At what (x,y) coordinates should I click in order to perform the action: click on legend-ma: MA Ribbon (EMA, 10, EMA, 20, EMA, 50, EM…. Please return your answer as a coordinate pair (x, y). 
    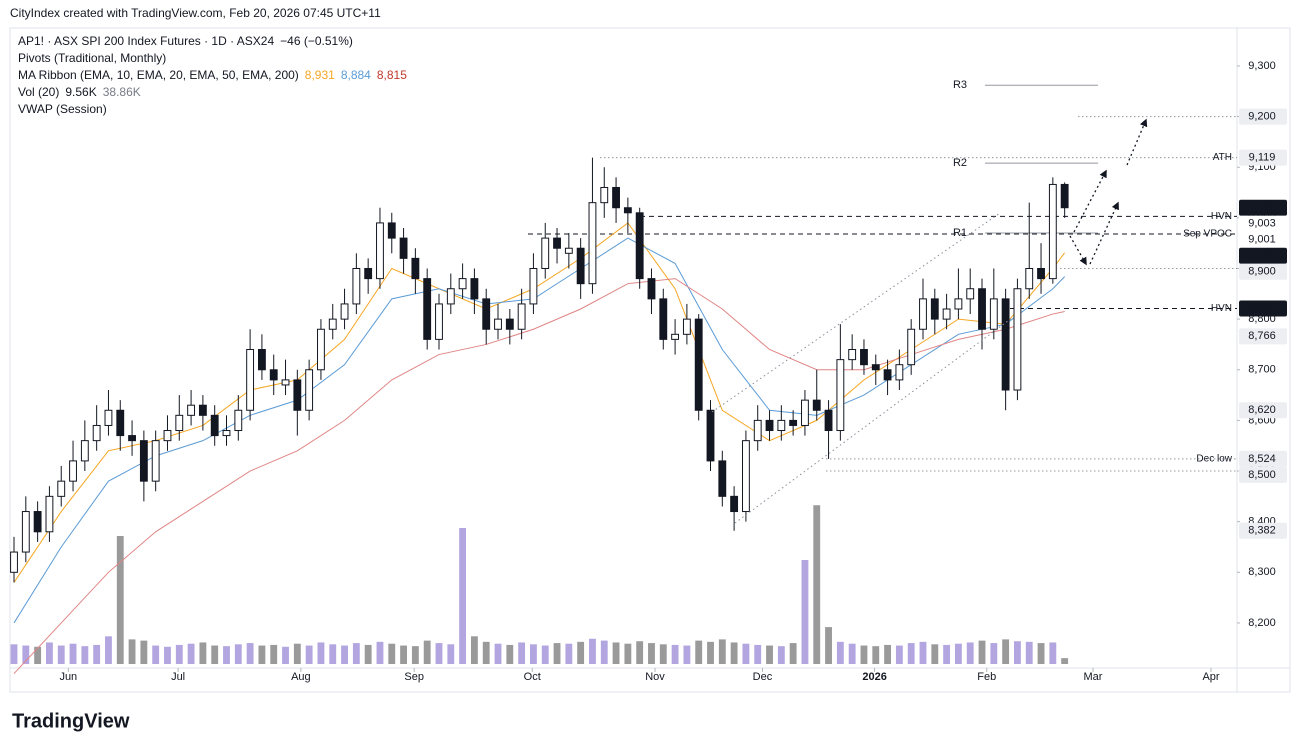
    Looking at the image, I should click on (212, 75).